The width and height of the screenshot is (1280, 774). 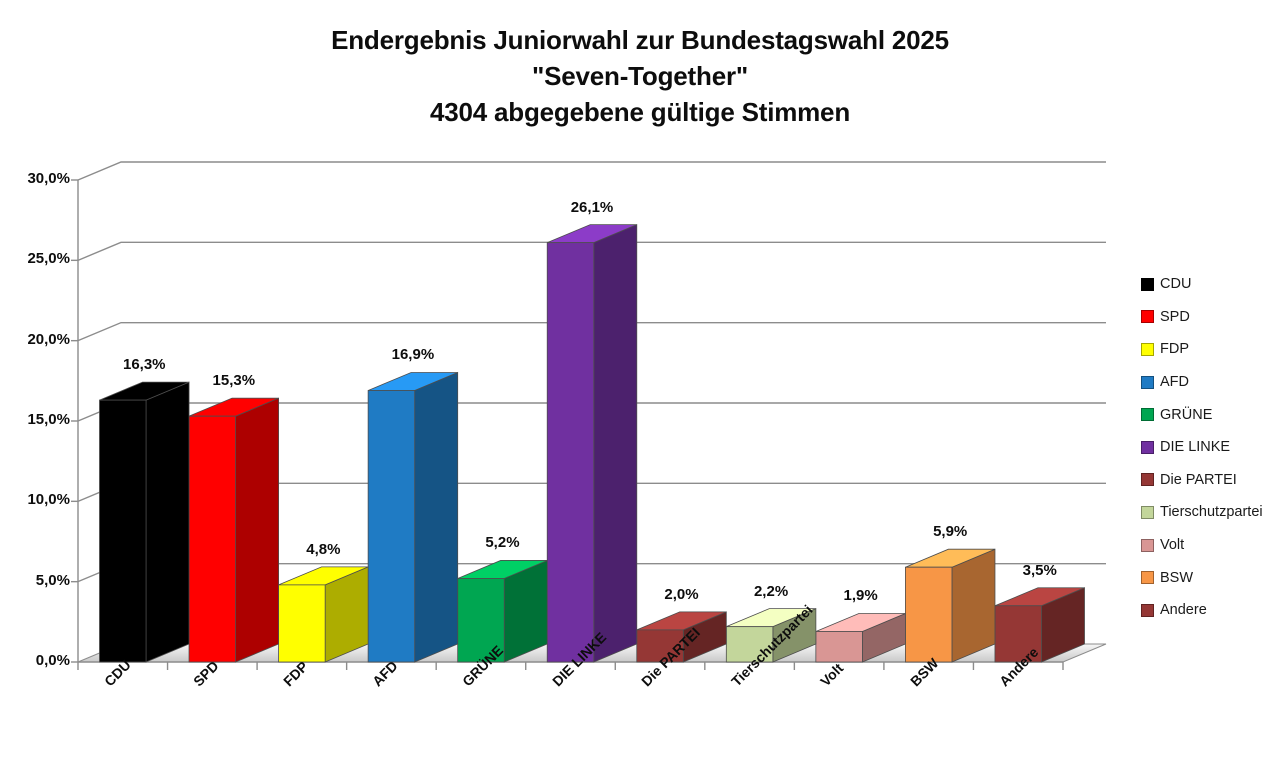 I want to click on legend-item-label: FDP, so click(x=1174, y=349).